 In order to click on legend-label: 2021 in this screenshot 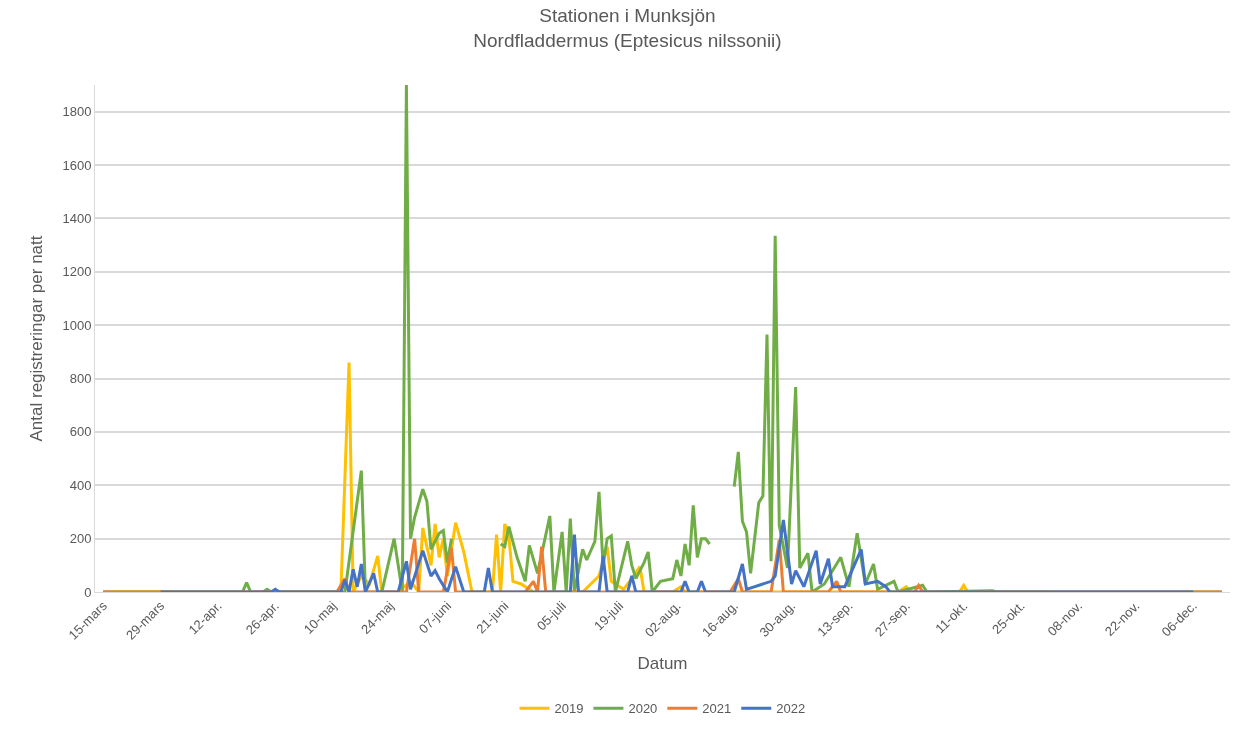, I will do `click(717, 709)`.